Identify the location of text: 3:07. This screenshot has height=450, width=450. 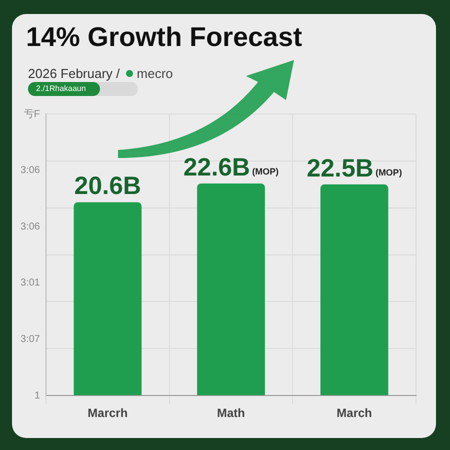
(30, 340).